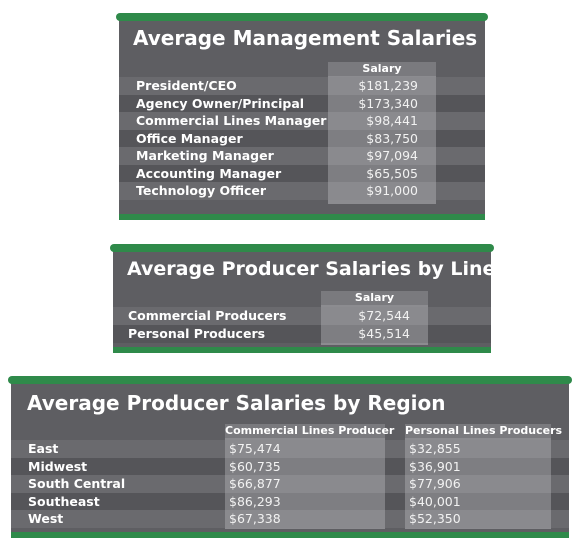 Image resolution: width=580 pixels, height=549 pixels. What do you see at coordinates (392, 155) in the screenshot?
I see `salary-value: $97,094` at bounding box center [392, 155].